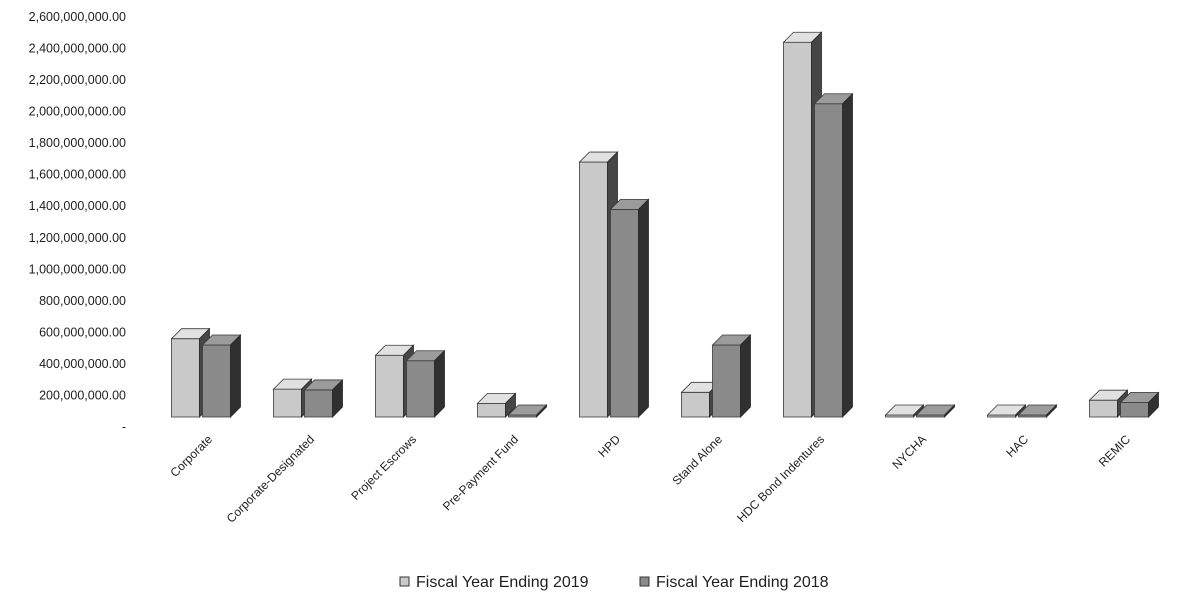 The width and height of the screenshot is (1182, 604). I want to click on x-tick-label: REMIC, so click(1114, 450).